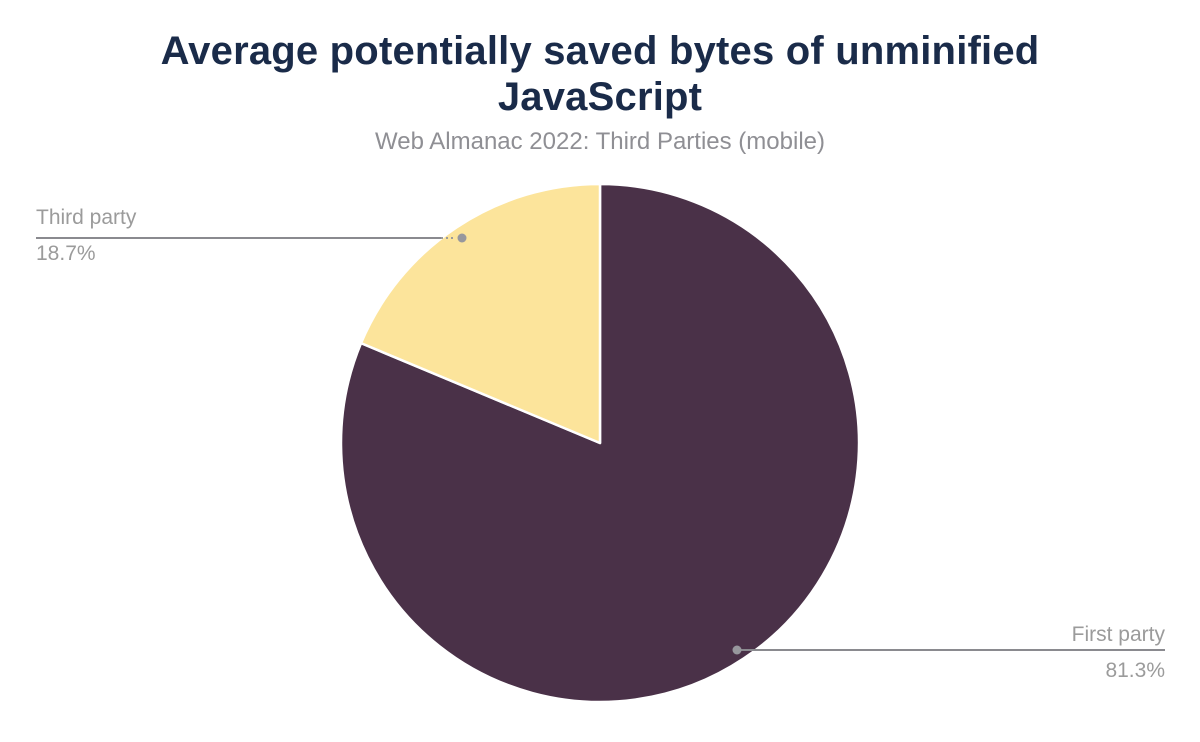  I want to click on chart-subtitle: Web Almanac 2022: Third Parties (mobile), so click(600, 141).